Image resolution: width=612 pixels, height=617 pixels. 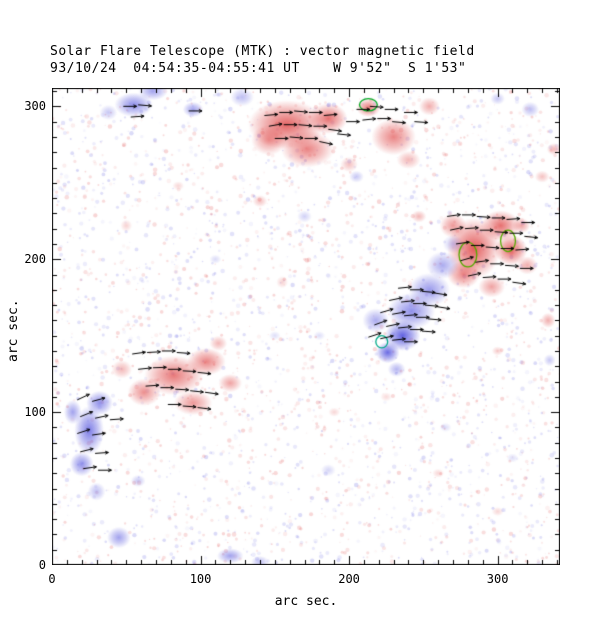 I want to click on x-tick-label: 300, so click(x=497, y=579).